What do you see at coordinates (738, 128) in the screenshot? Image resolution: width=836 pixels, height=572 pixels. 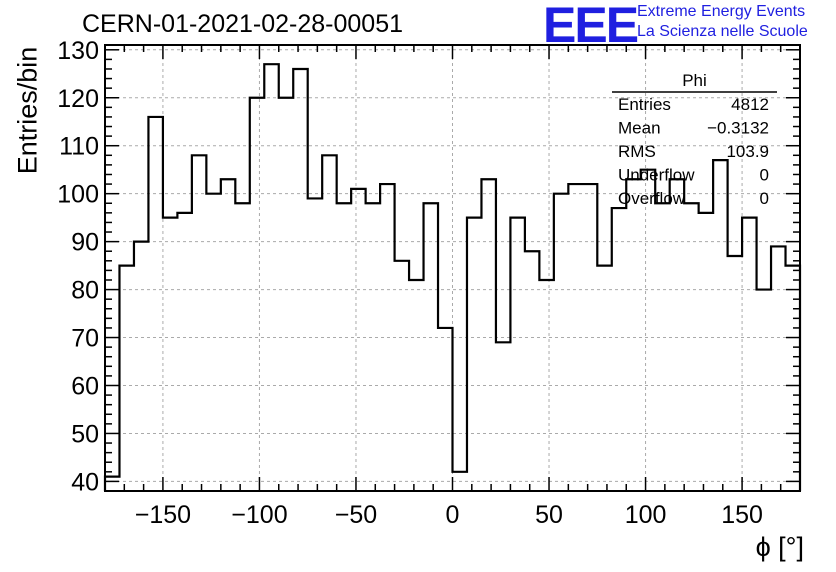 I see `stats-value: −0.3132` at bounding box center [738, 128].